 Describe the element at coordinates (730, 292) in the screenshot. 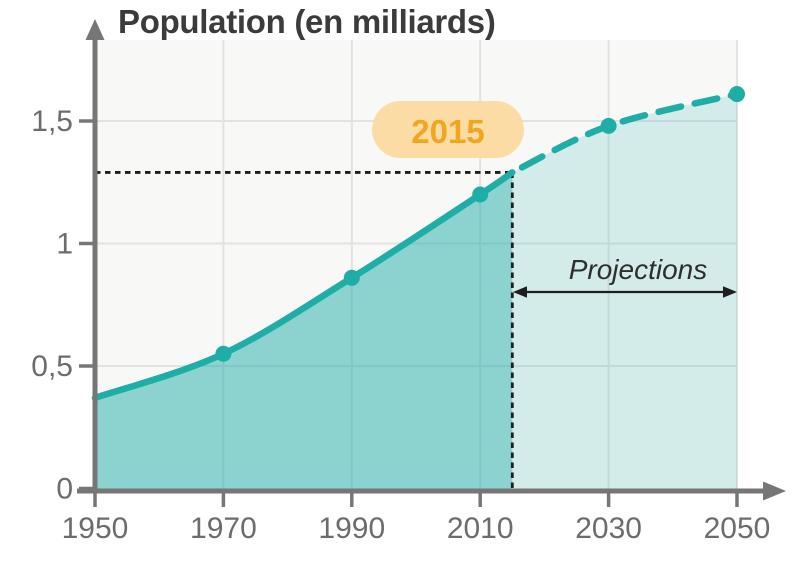

I see `arrowhead-right-icon` at that location.